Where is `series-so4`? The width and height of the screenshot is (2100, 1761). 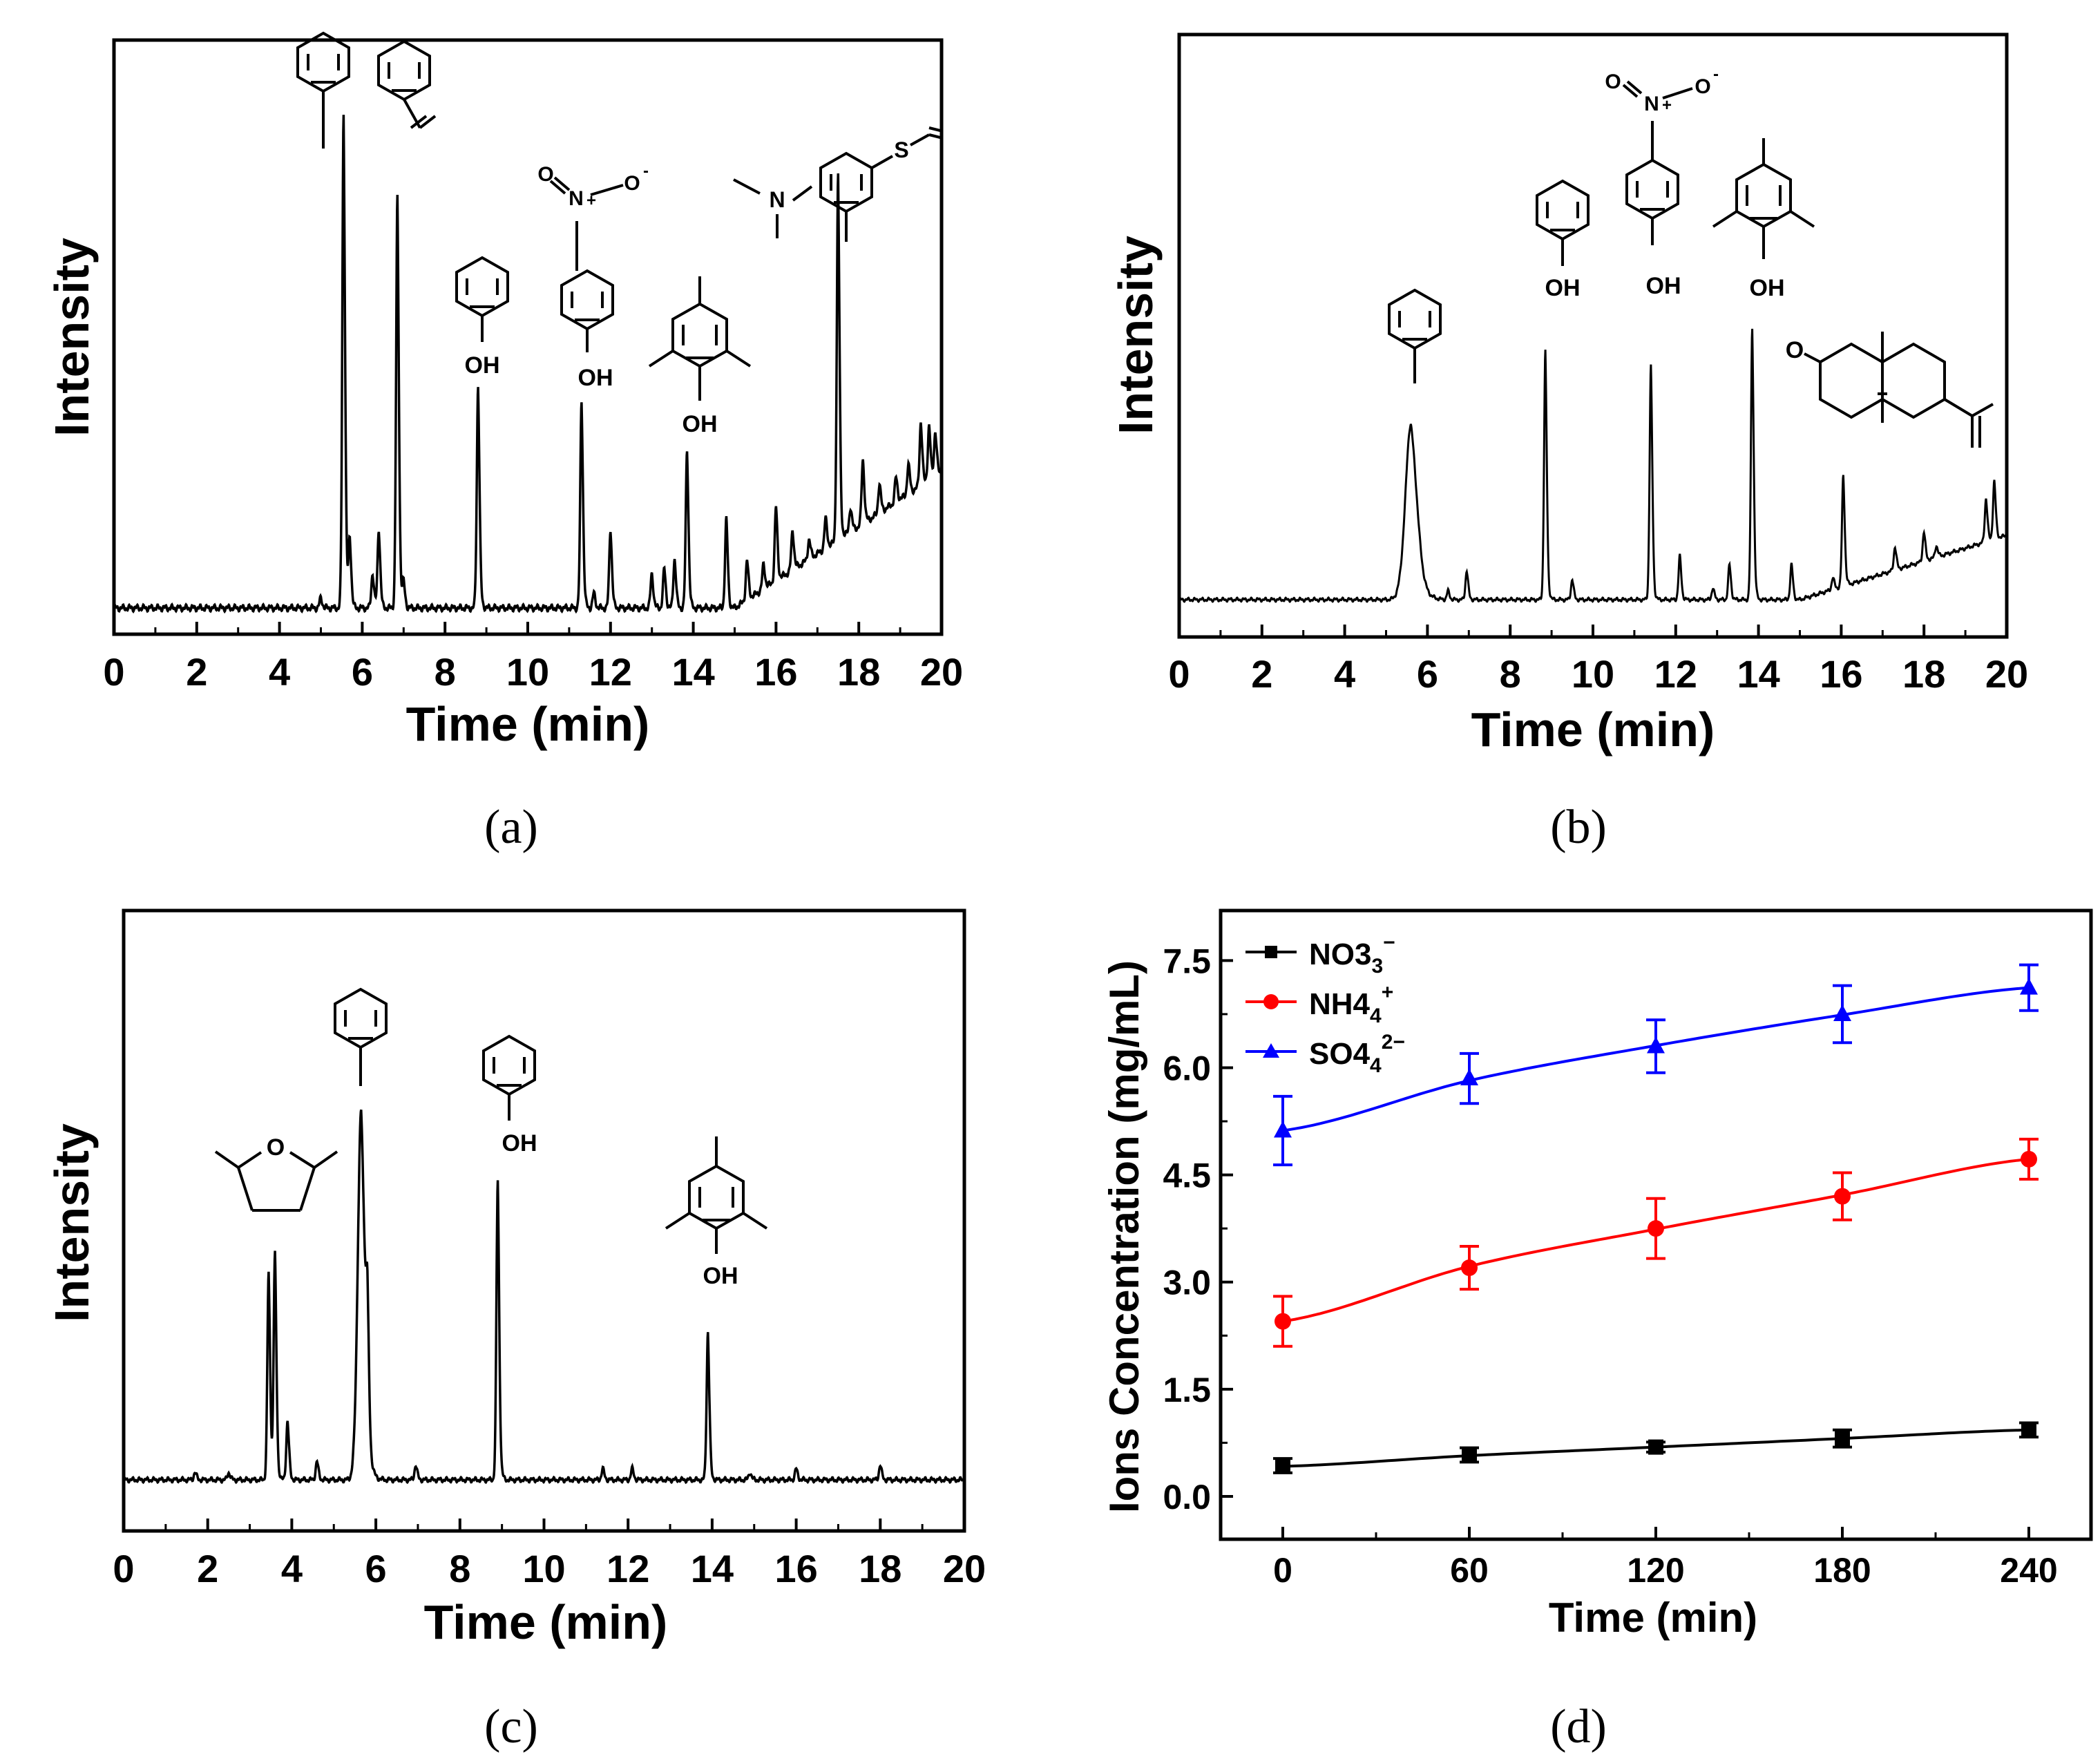
series-so4 is located at coordinates (1656, 1065).